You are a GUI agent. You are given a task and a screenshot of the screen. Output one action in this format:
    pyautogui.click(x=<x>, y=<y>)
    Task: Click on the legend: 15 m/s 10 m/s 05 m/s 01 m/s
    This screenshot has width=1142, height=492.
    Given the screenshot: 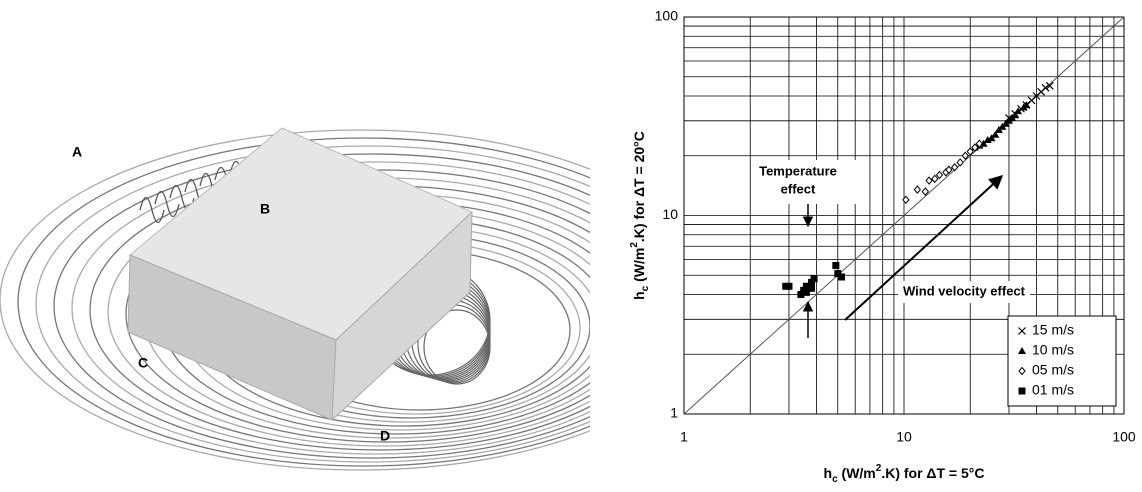 What is the action you would take?
    pyautogui.click(x=1062, y=361)
    